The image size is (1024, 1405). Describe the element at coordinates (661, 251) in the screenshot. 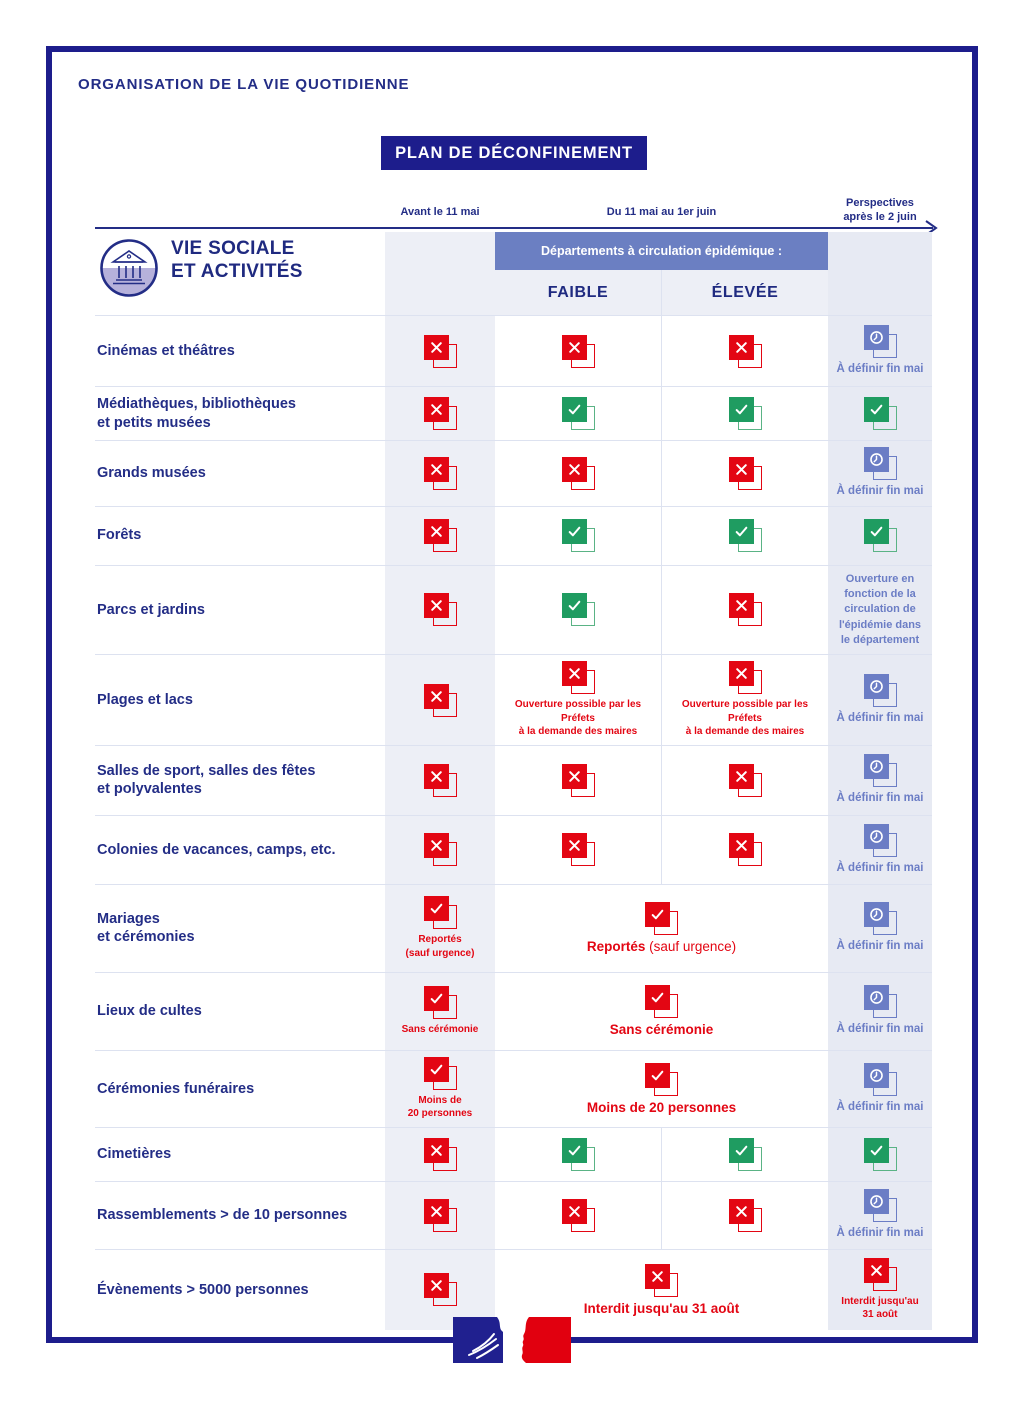

I see `epidemic-banner: Départements à circulation épidémique :` at that location.